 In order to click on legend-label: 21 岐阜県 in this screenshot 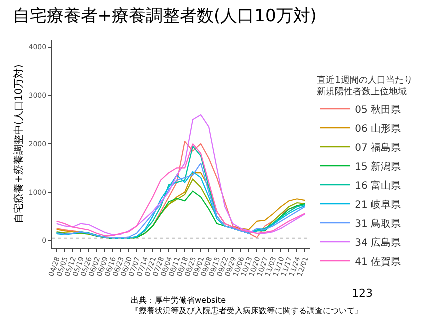, I will do `click(378, 205)`.